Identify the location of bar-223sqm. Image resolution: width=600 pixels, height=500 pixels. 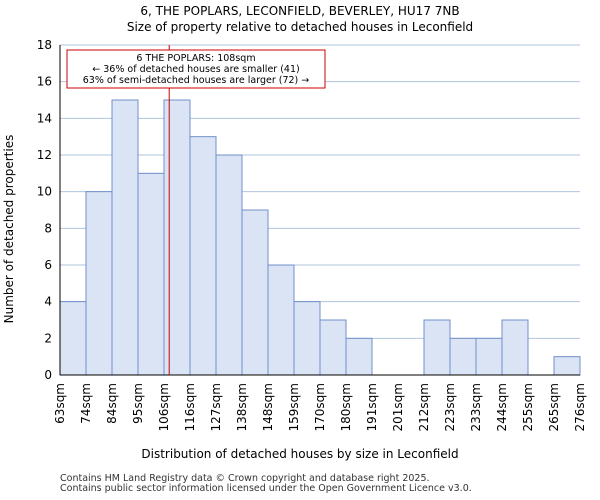
(463, 356).